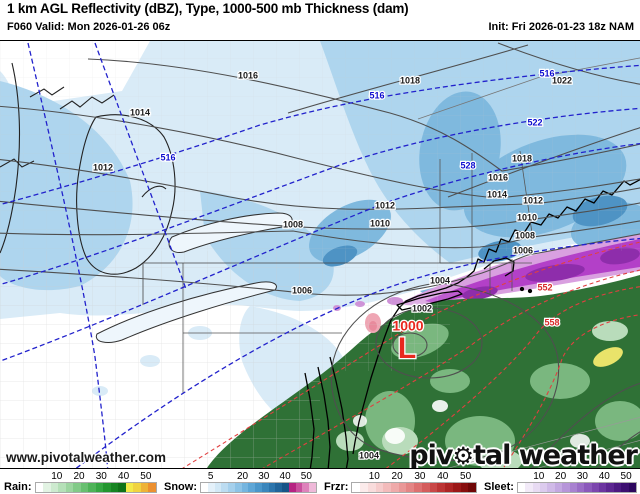 Image resolution: width=640 pixels, height=494 pixels. What do you see at coordinates (18, 487) in the screenshot?
I see `legend-label: Rain:` at bounding box center [18, 487].